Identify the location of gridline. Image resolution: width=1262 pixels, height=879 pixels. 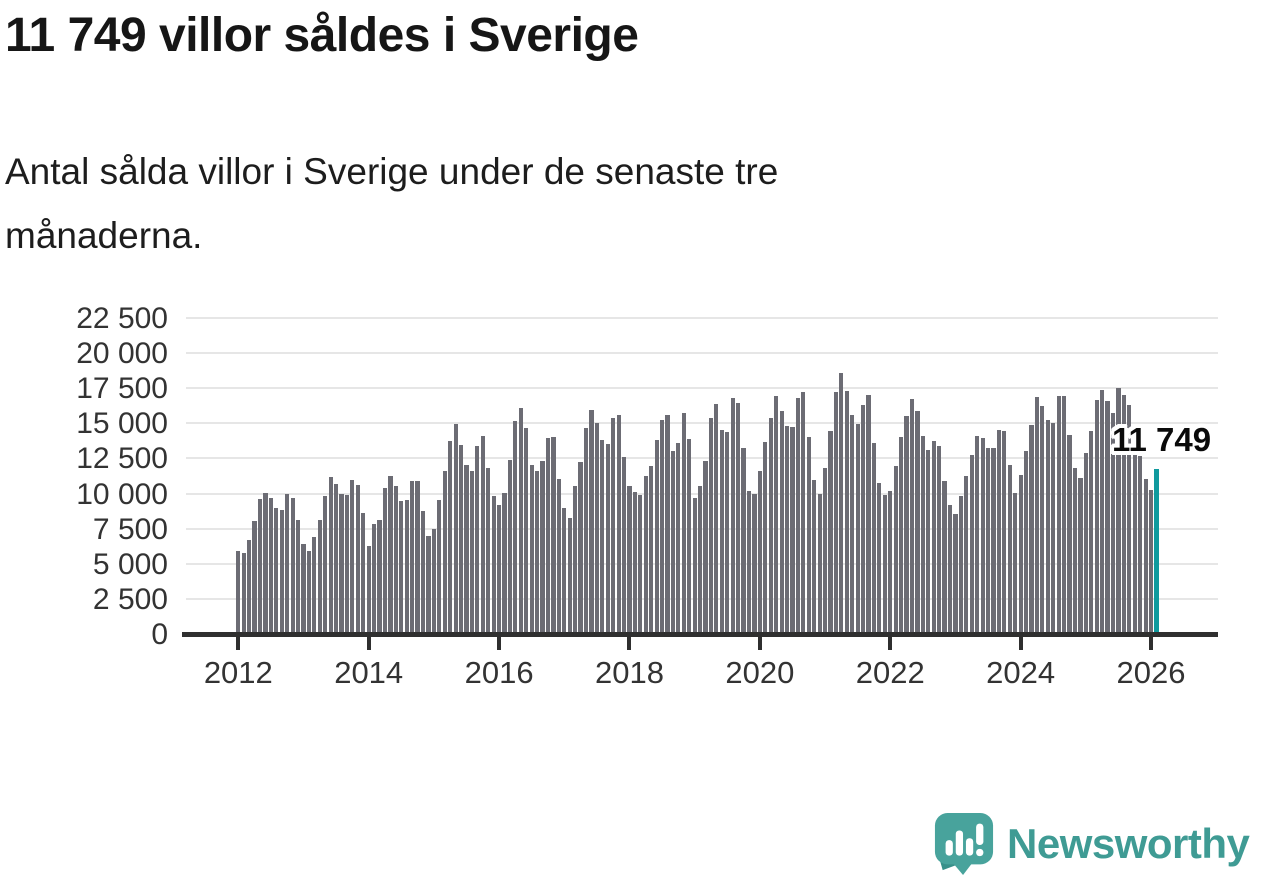
(702, 458).